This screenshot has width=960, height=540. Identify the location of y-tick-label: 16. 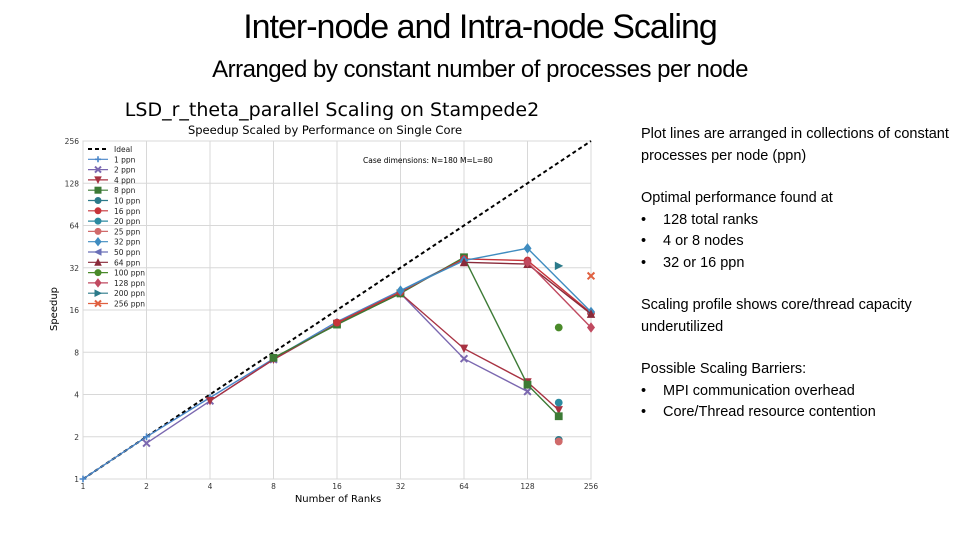
(74, 310).